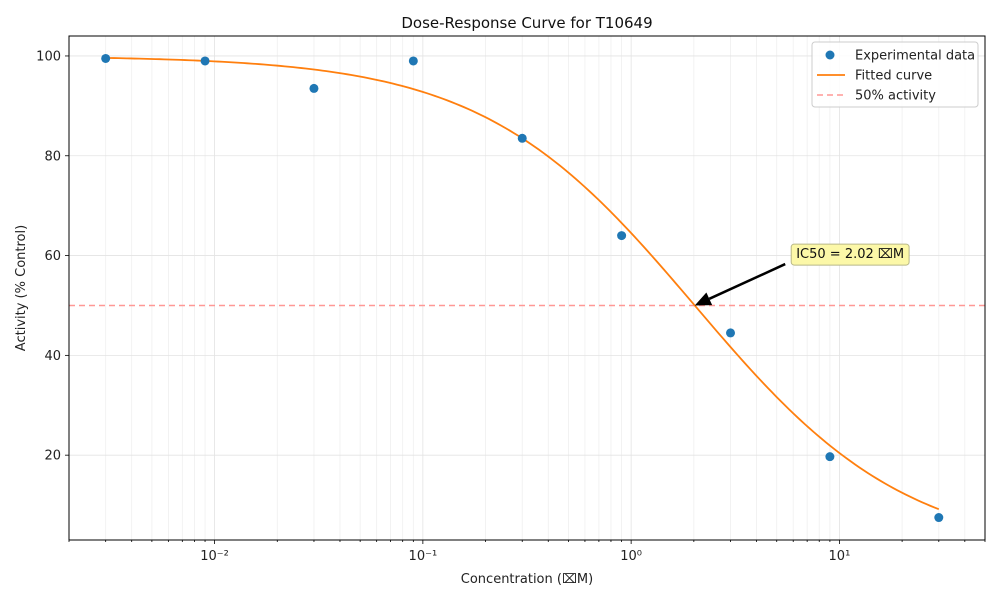 This screenshot has height=600, width=1000. Describe the element at coordinates (747, 281) in the screenshot. I see `annotation-arrow-shaft` at that location.